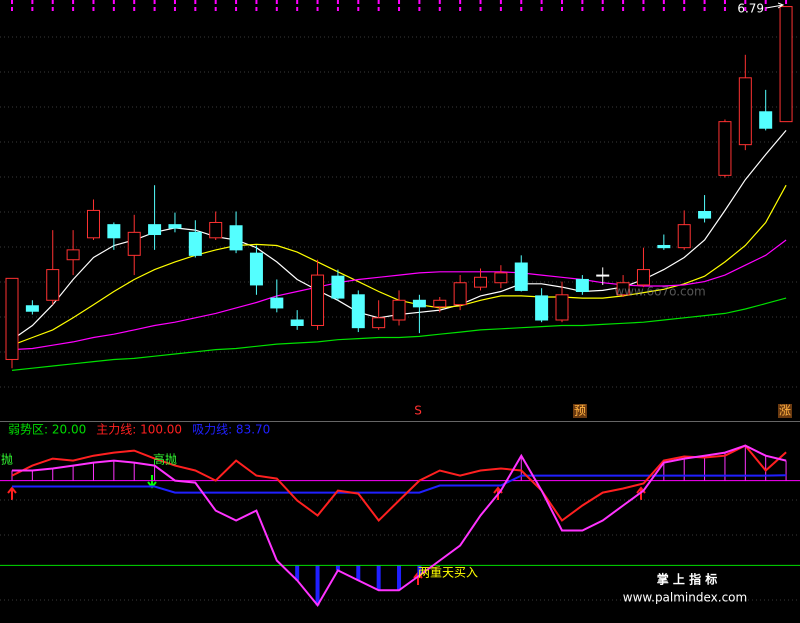 The height and width of the screenshot is (623, 800). I want to click on watermark: 掌 上 指 标, so click(687, 579).